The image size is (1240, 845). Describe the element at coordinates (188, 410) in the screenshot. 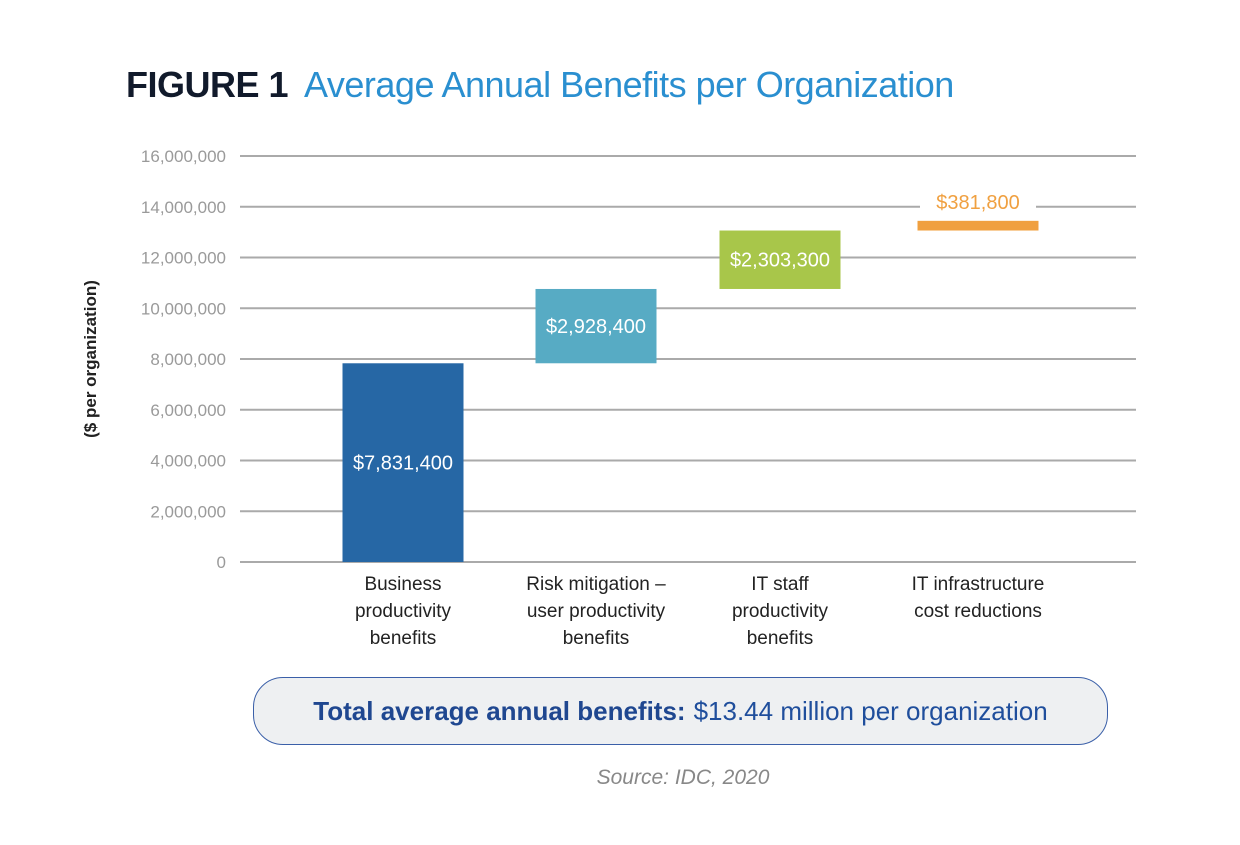

I see `y-tick-label: 6,000,000` at that location.